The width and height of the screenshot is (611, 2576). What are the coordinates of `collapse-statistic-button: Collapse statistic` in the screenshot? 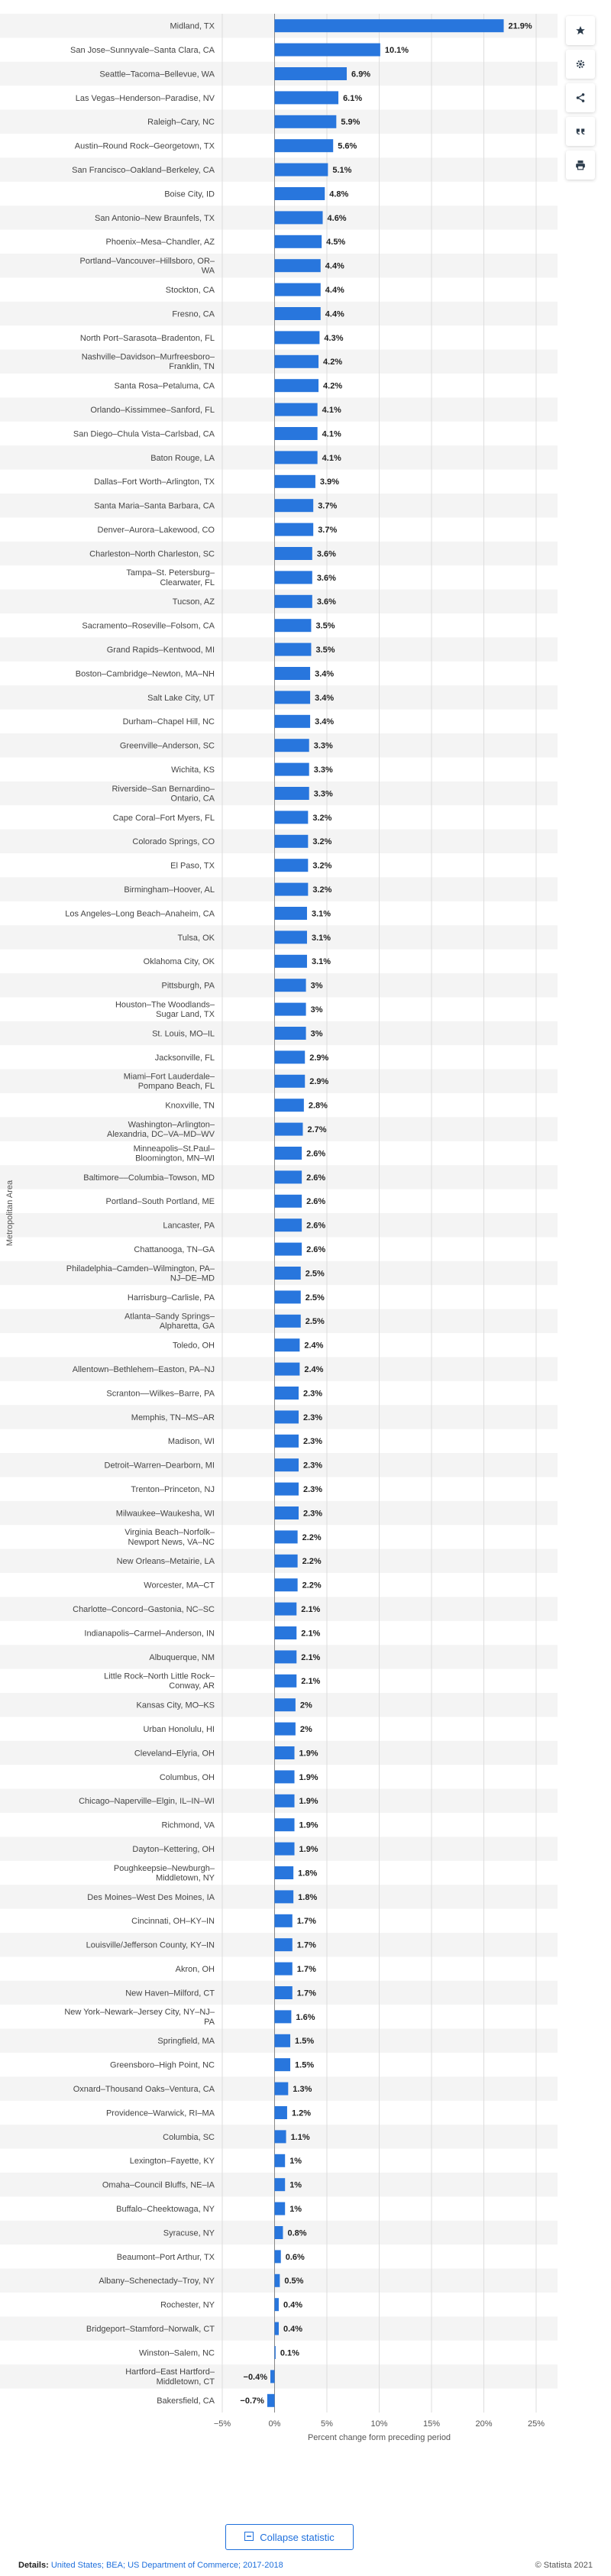 It's located at (289, 2537).